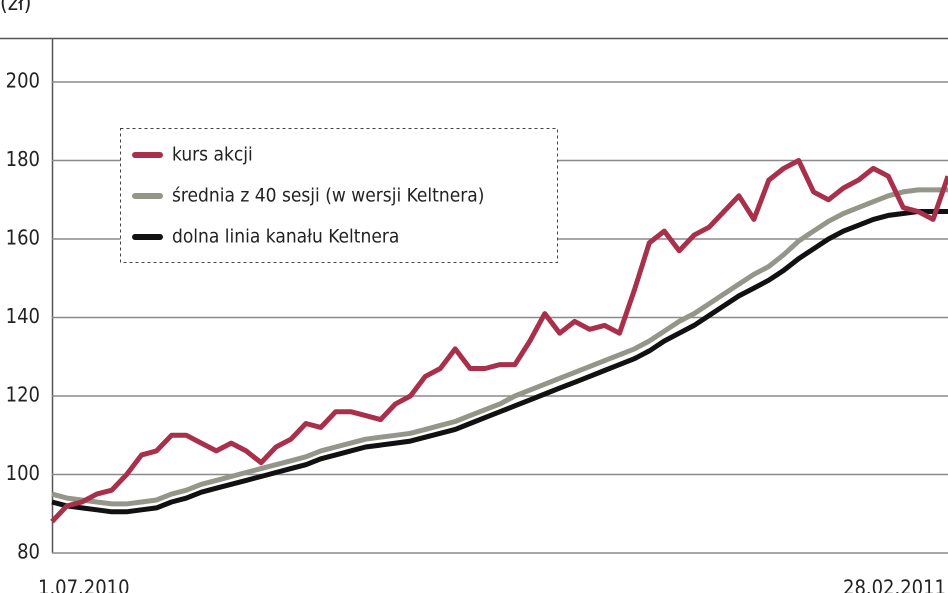 This screenshot has height=593, width=948. Describe the element at coordinates (23, 81) in the screenshot. I see `y-tick-label: 200` at that location.